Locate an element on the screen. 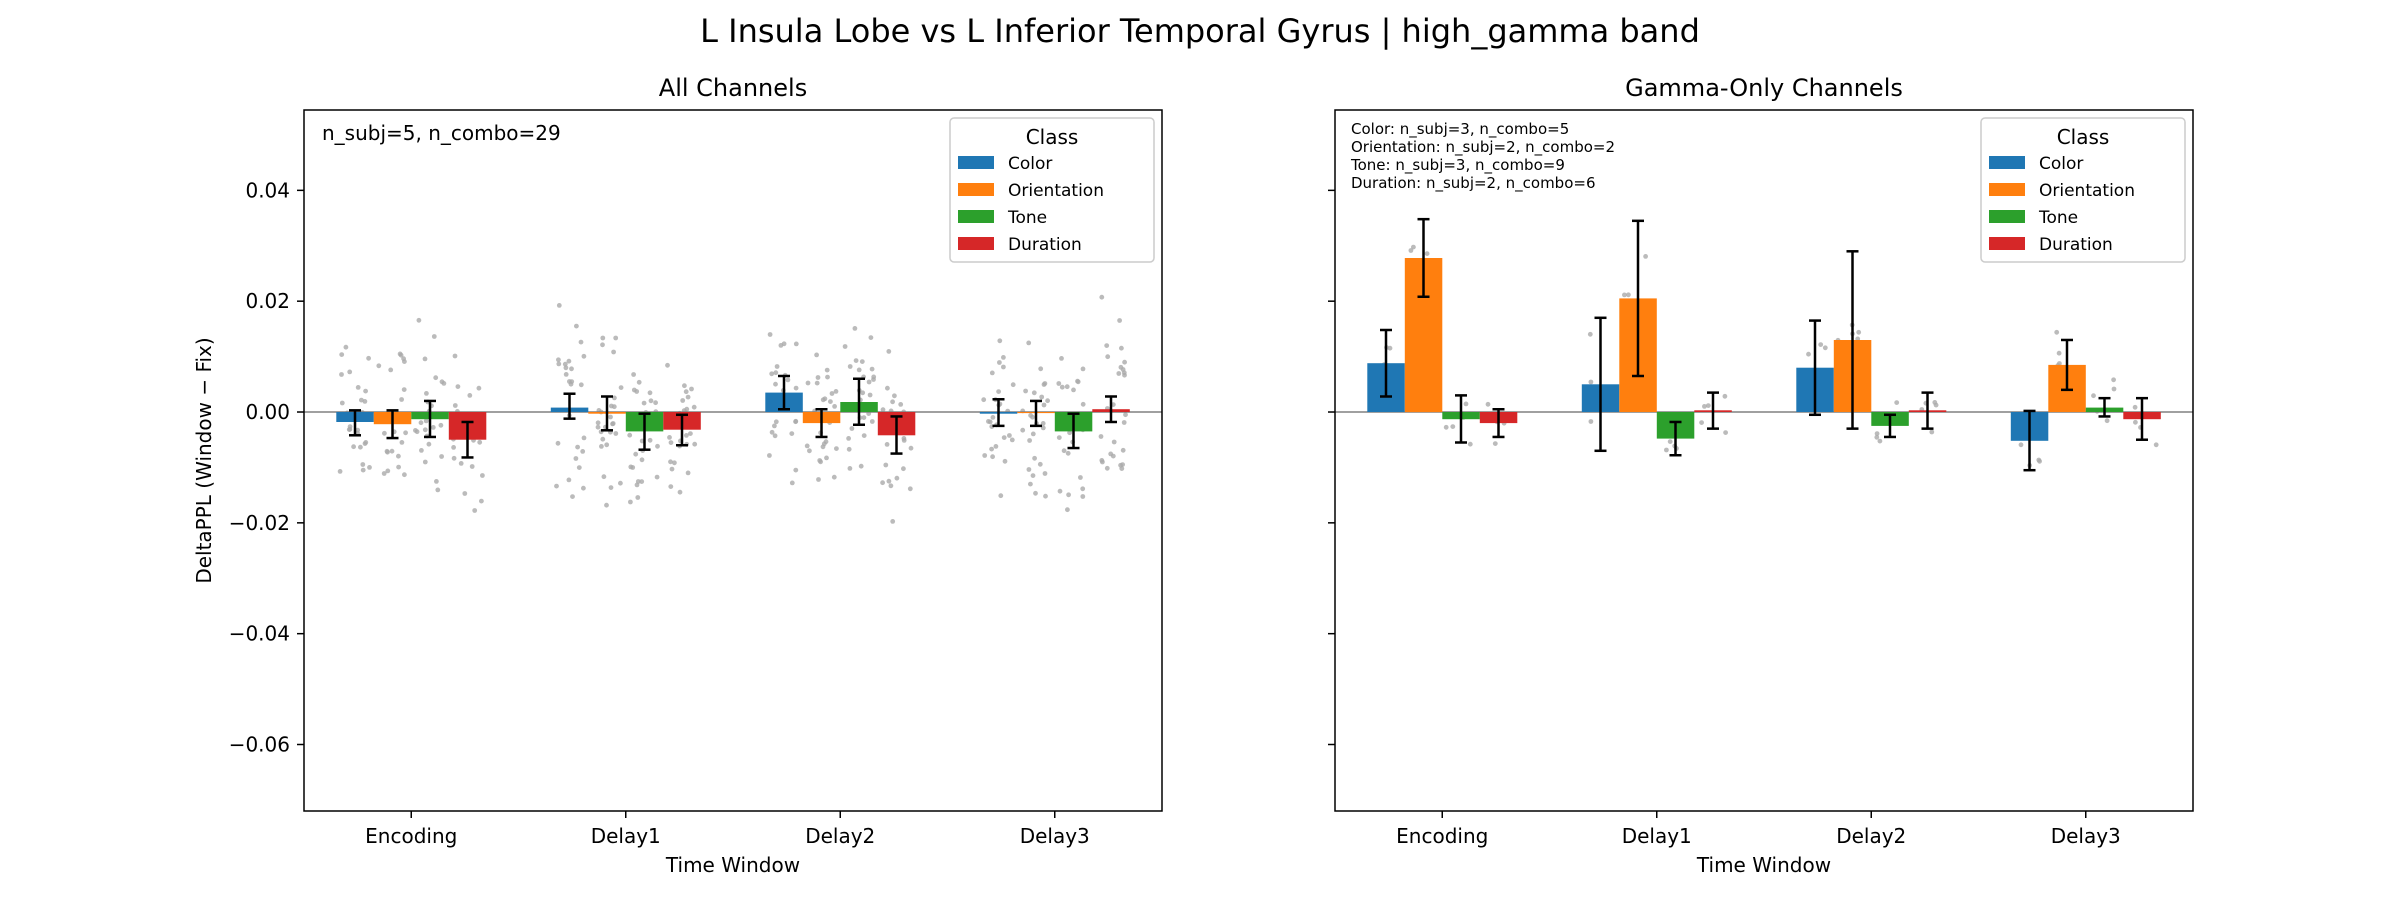 The image size is (2400, 904). legend-frame is located at coordinates (2083, 190).